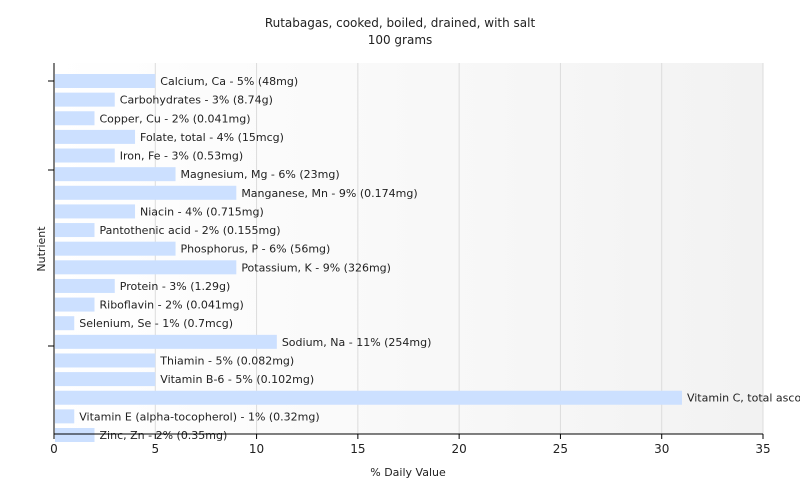 Image resolution: width=800 pixels, height=500 pixels. Describe the element at coordinates (357, 449) in the screenshot. I see `x-tick-label: 15` at that location.